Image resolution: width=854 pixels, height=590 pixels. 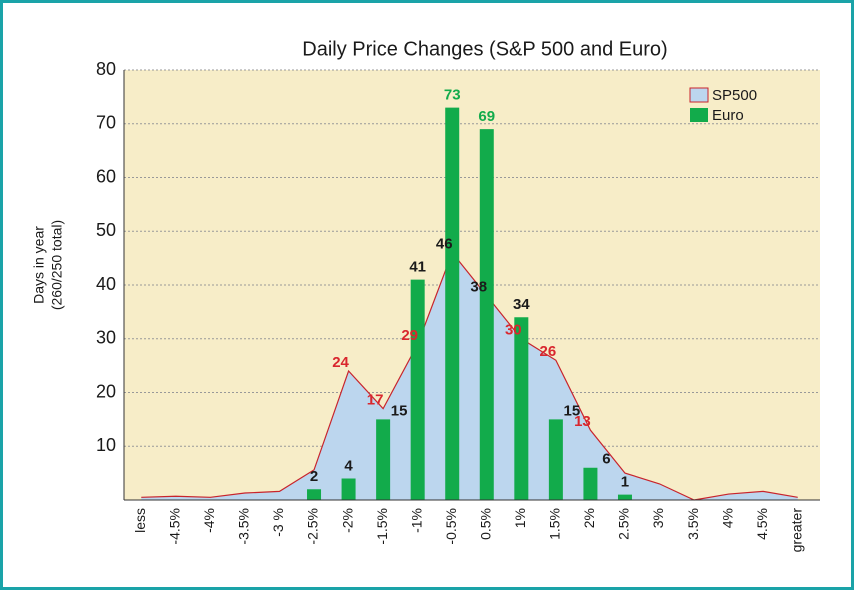 I want to click on x-tick-label: greater, so click(x=796, y=530).